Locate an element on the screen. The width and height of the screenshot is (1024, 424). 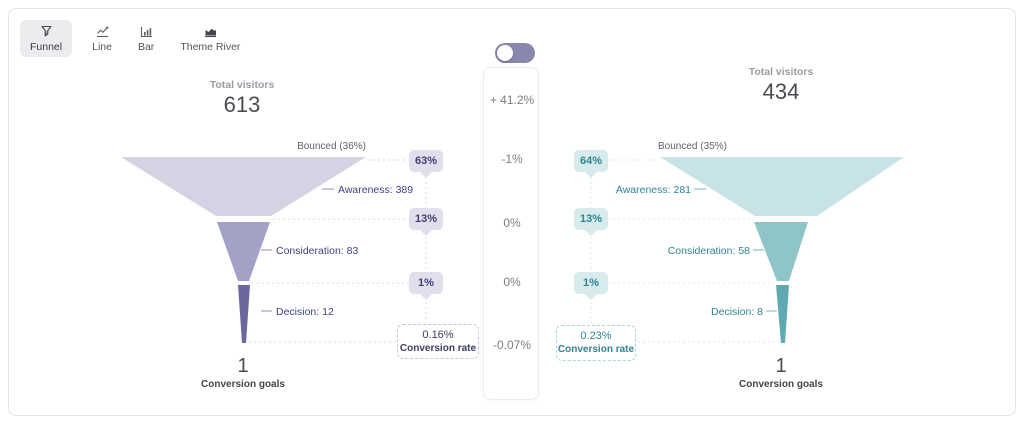
left-decision-label: Decision: 12 is located at coordinates (305, 312).